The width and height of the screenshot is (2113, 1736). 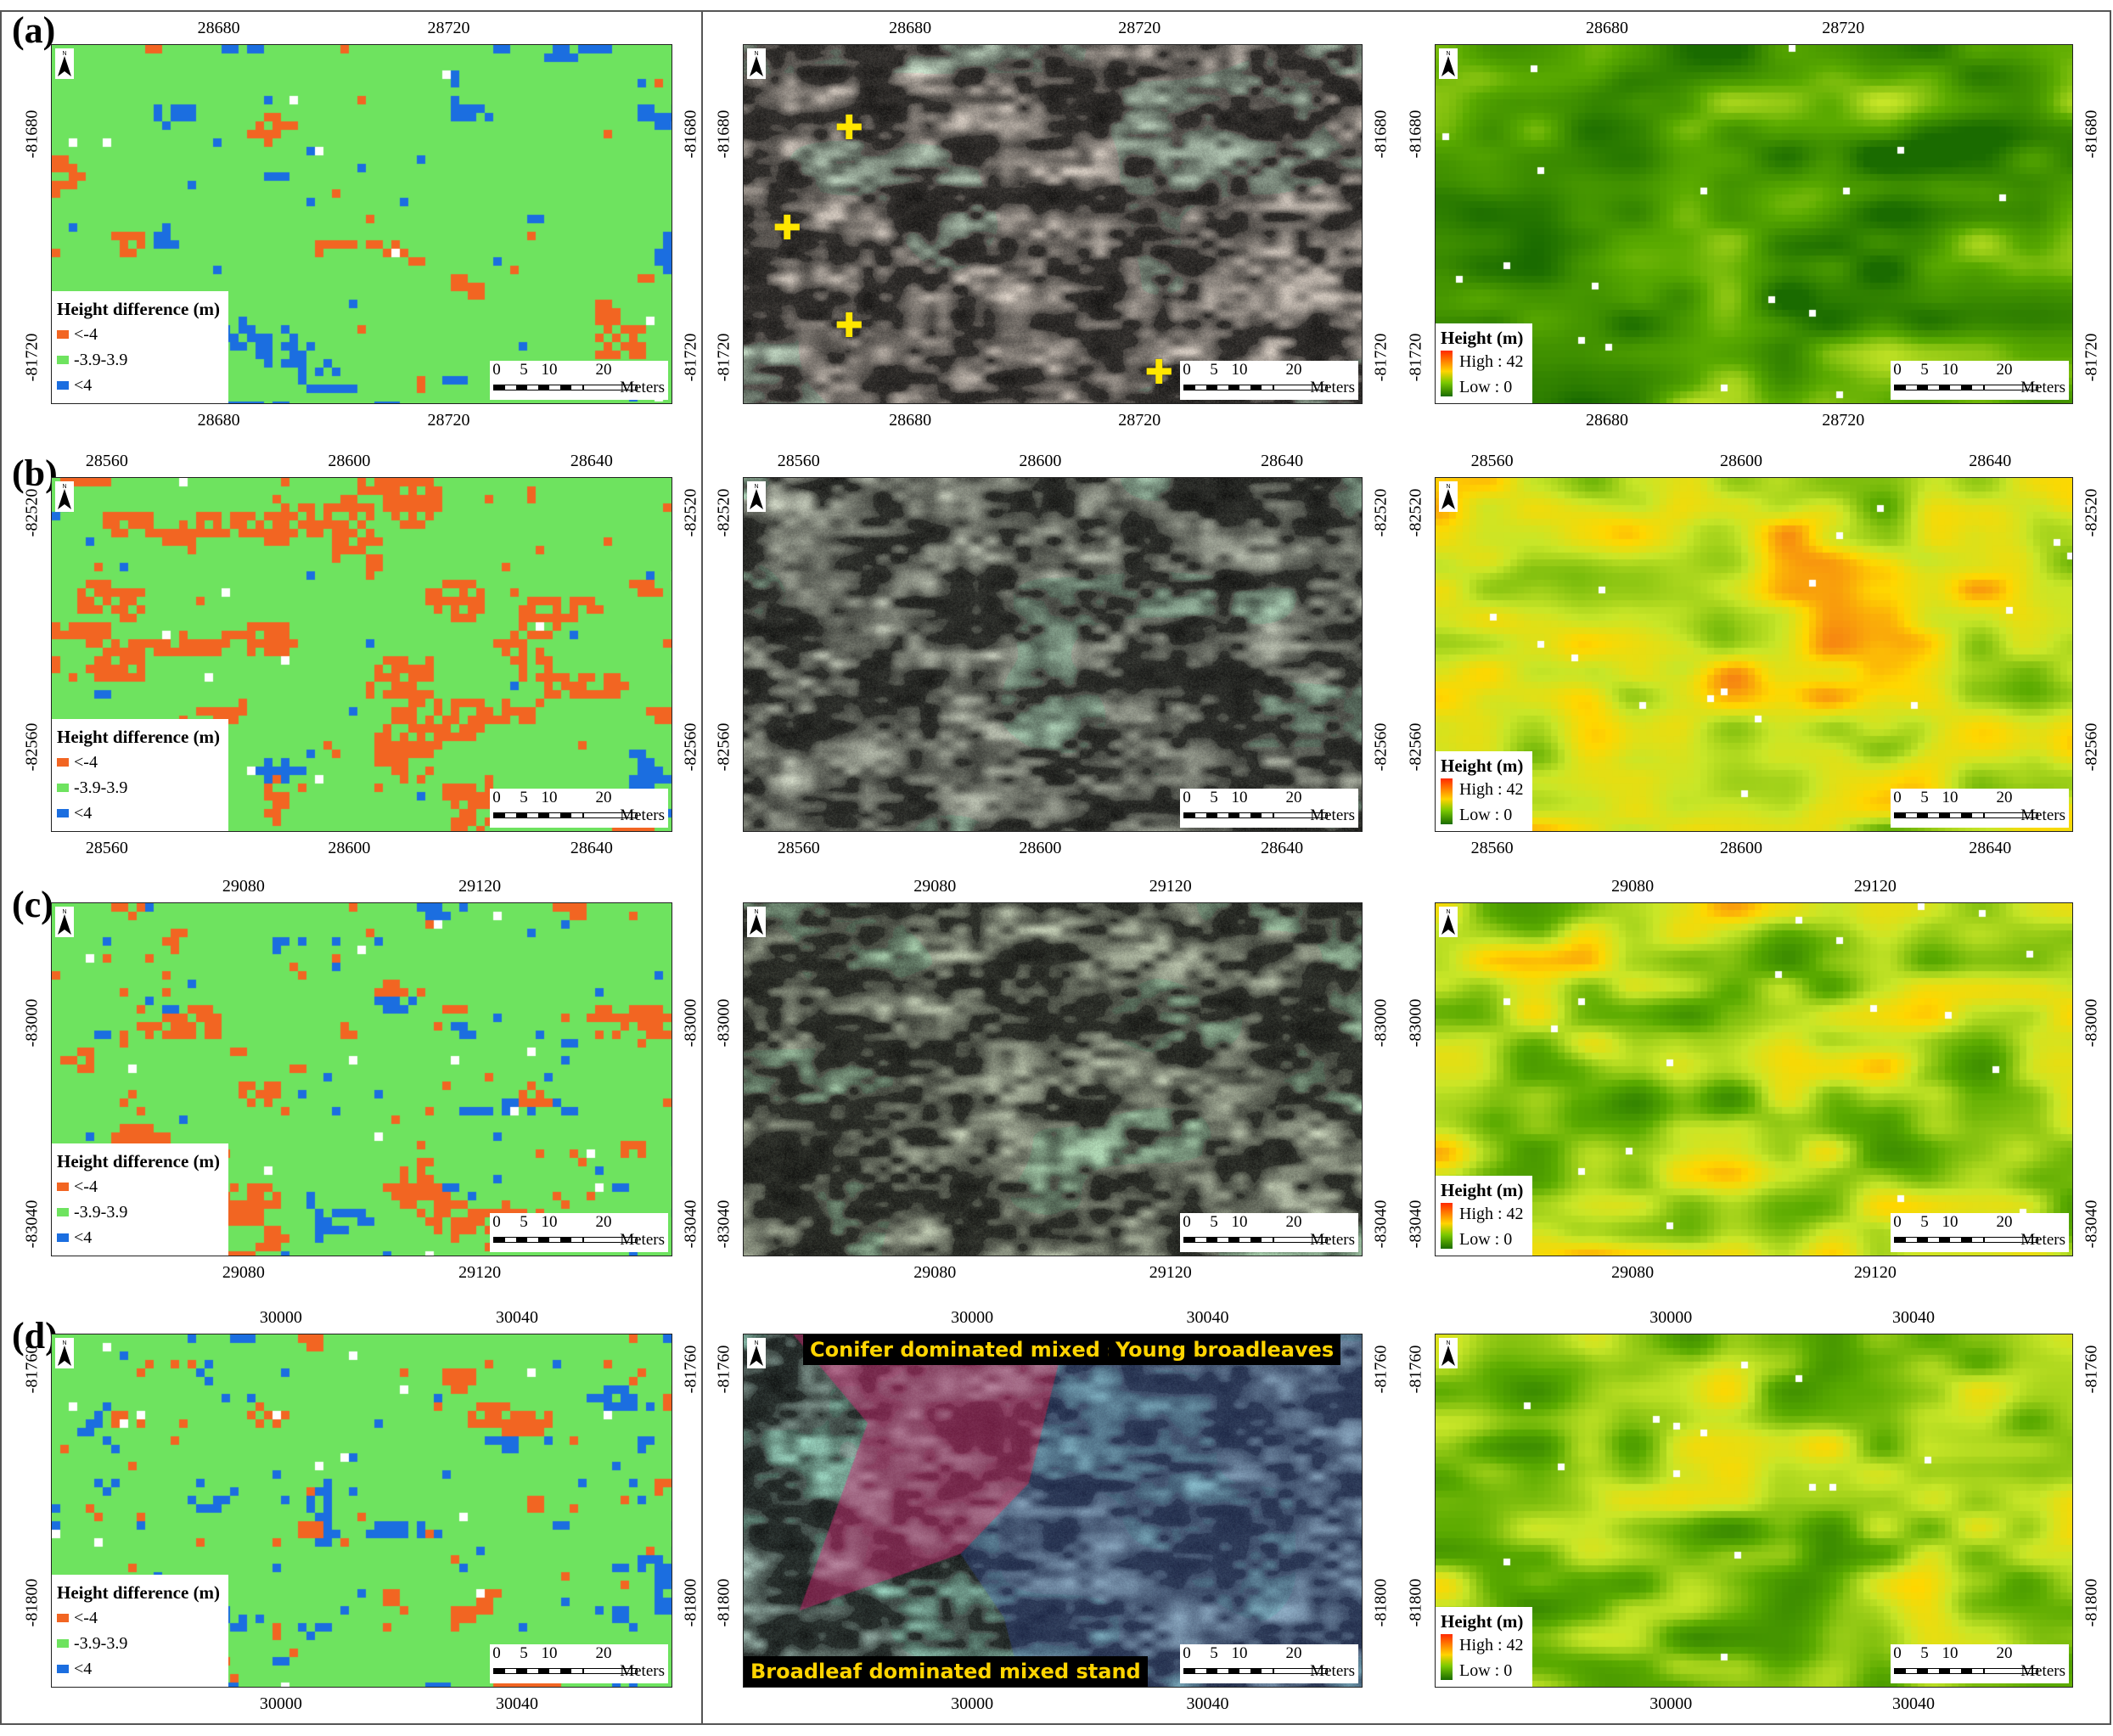 I want to click on x-tick-label-top: 28600, so click(x=1041, y=461).